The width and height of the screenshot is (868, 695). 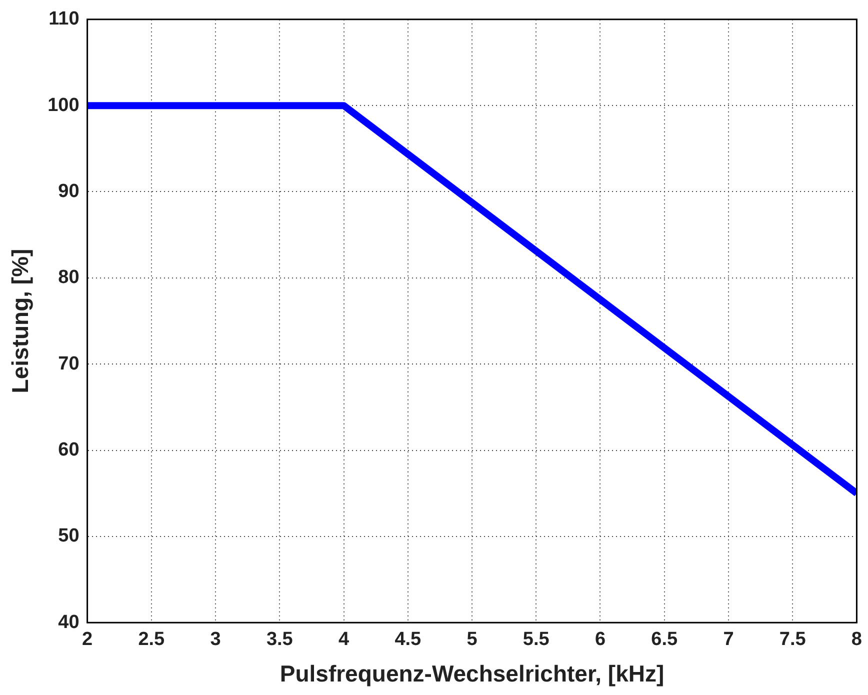 I want to click on y-axis-title: Leistung, [%], so click(x=20, y=321).